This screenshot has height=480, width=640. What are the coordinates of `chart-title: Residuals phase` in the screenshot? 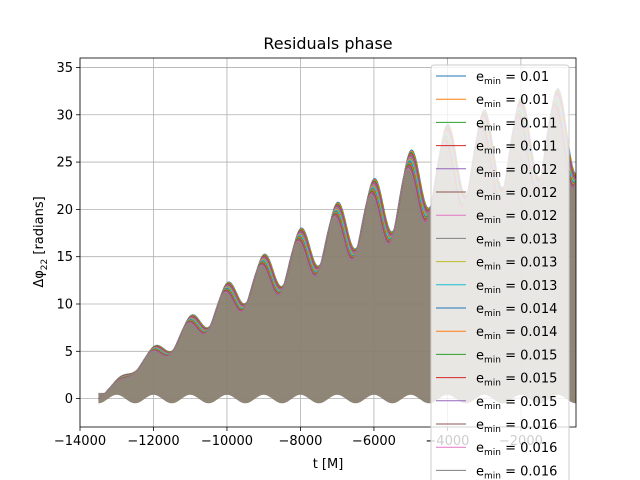 It's located at (327, 43).